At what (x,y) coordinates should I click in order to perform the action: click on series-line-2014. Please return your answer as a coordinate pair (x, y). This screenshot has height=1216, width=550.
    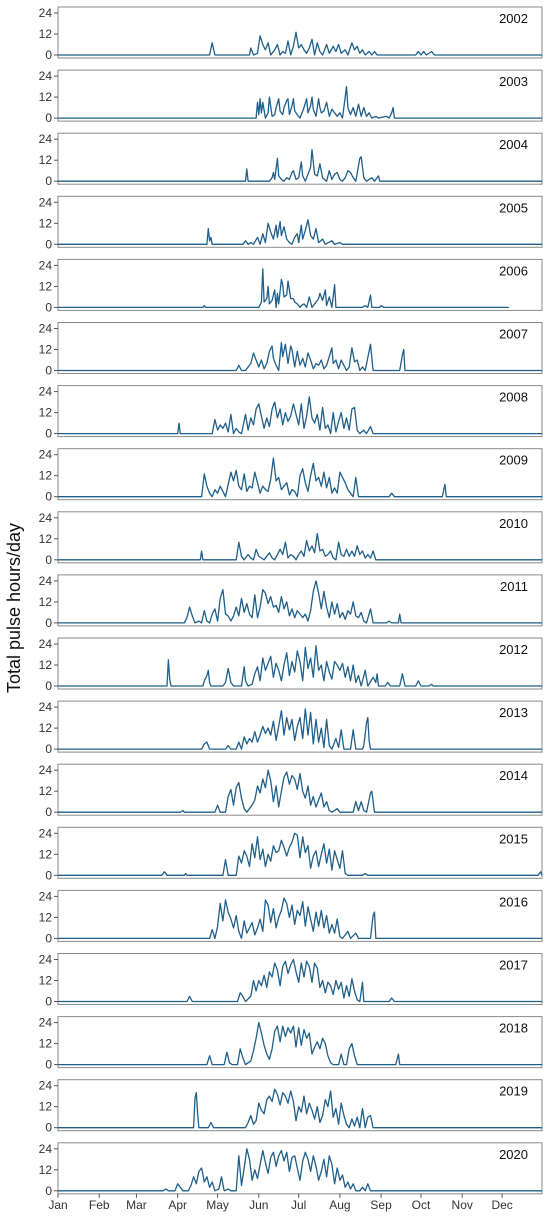
    Looking at the image, I should click on (300, 791).